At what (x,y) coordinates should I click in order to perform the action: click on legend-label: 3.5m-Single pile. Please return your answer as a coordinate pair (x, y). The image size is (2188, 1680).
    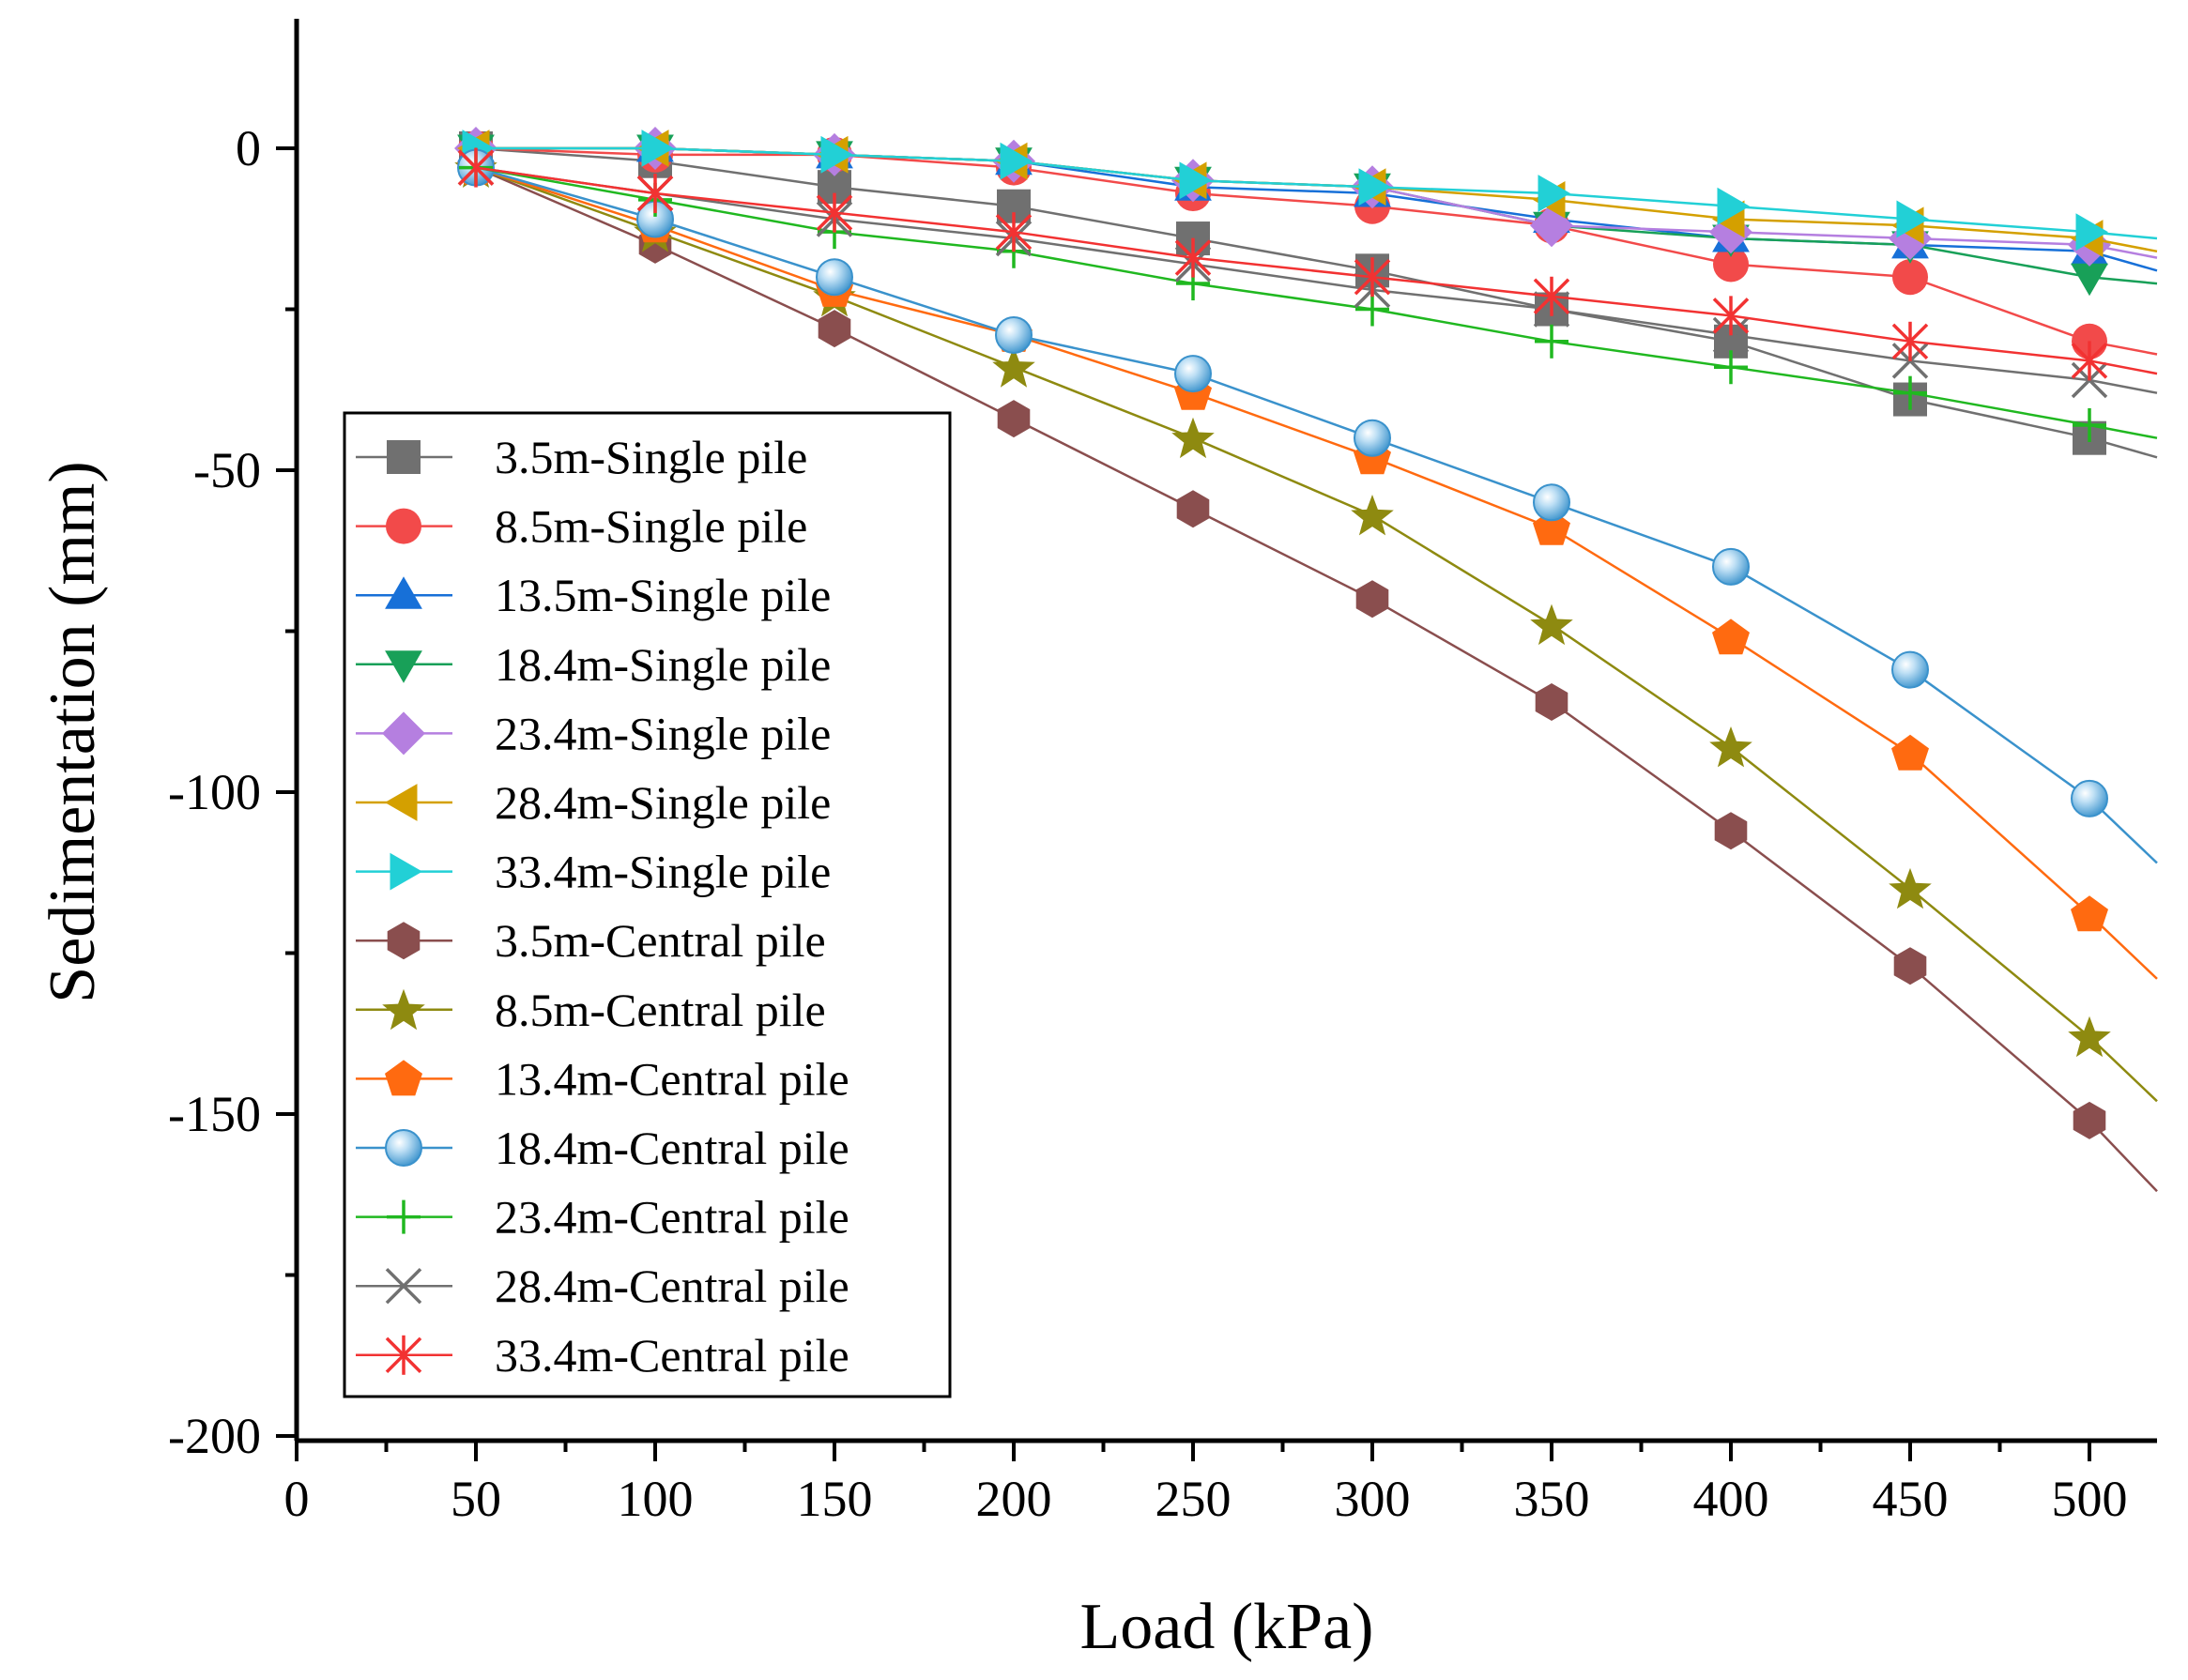
    Looking at the image, I should click on (651, 457).